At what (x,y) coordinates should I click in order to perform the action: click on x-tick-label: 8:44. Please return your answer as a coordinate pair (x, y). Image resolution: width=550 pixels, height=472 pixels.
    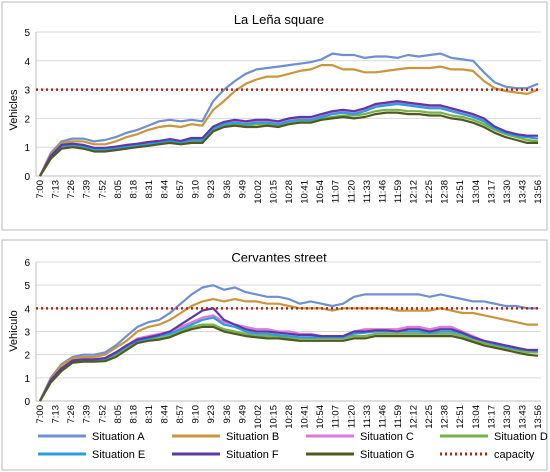
    Looking at the image, I should click on (165, 414).